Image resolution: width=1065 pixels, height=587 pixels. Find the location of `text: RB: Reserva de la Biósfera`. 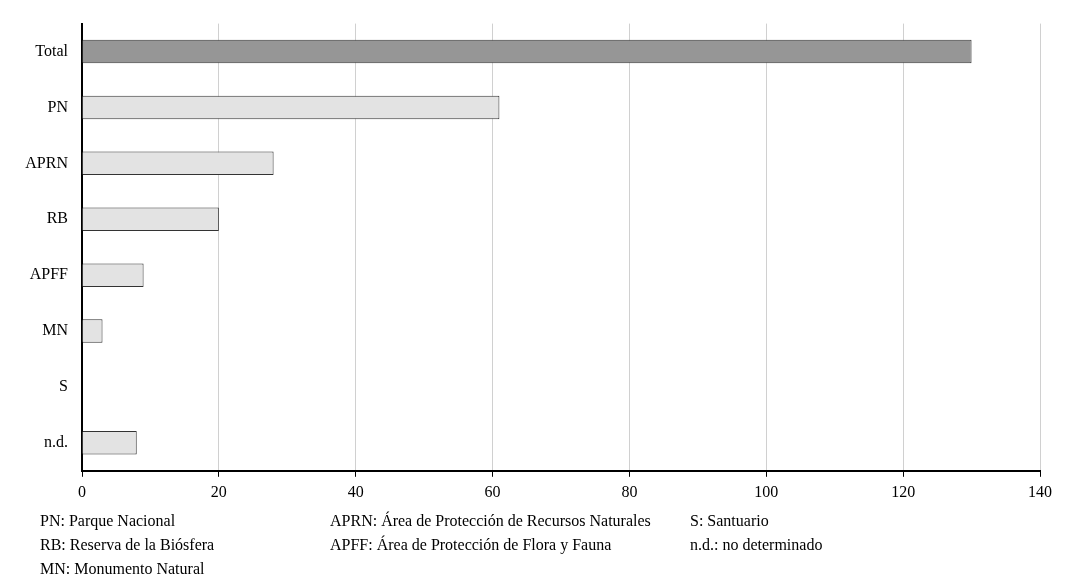

text: RB: Reserva de la Biósfera is located at coordinates (128, 545).